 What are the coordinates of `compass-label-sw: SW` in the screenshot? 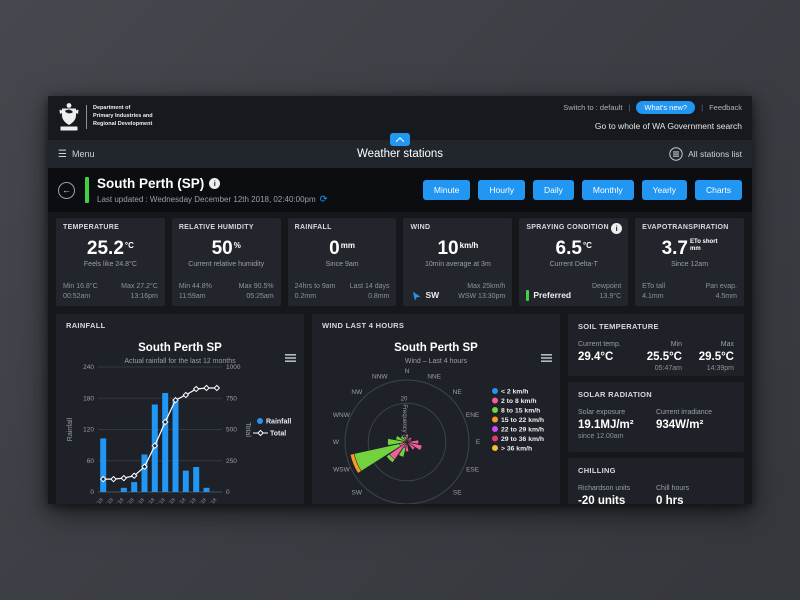 It's located at (357, 492).